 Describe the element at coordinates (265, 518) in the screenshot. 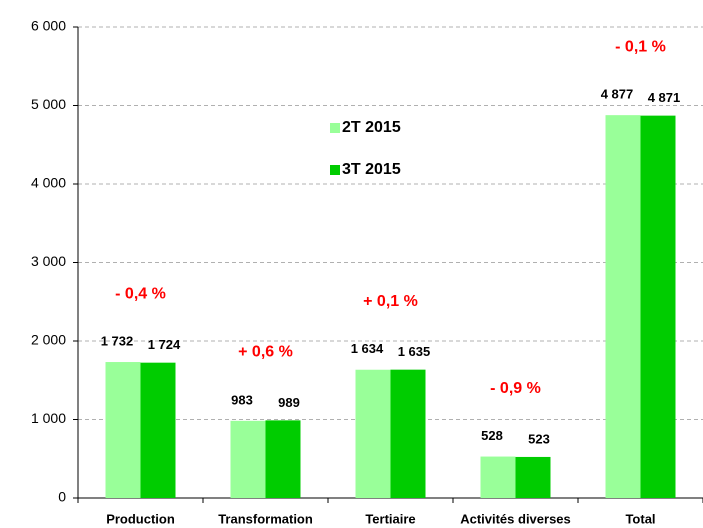

I see `x-tick-label: Transformation` at that location.